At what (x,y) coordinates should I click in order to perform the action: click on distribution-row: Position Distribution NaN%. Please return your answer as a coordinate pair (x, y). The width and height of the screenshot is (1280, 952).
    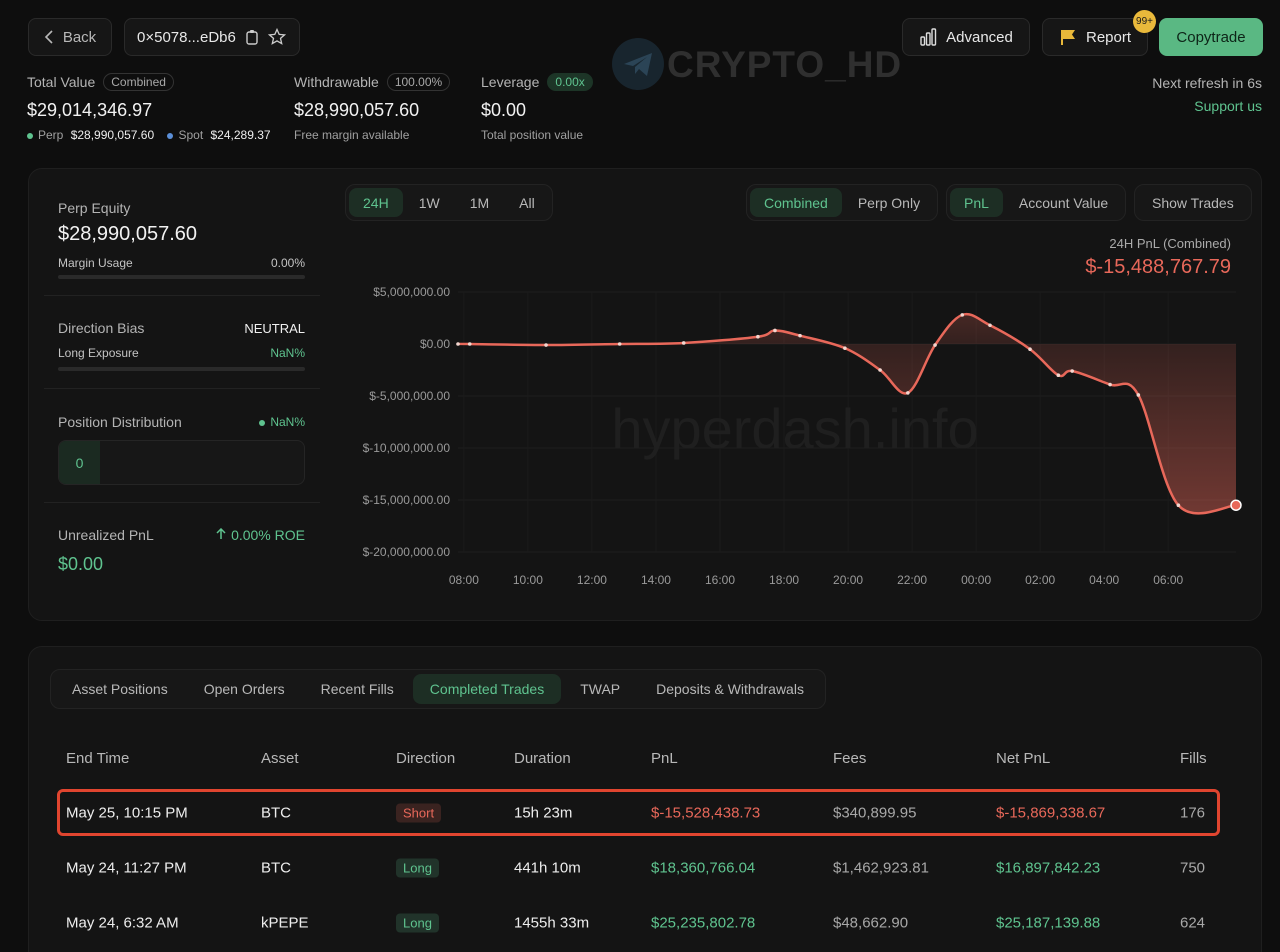
    Looking at the image, I should click on (181, 422).